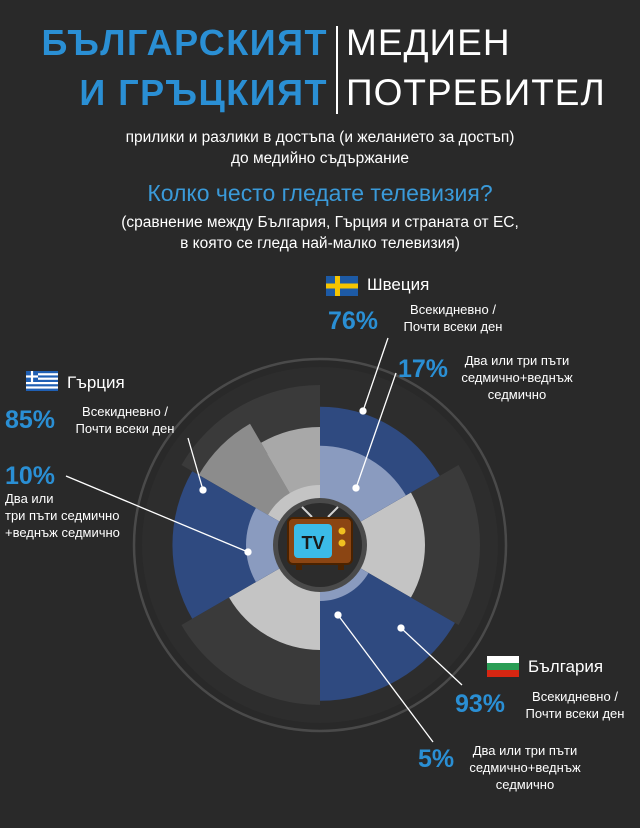 Image resolution: width=640 pixels, height=828 pixels. Describe the element at coordinates (517, 394) in the screenshot. I see `sweden-weekly-line3: седмично` at that location.